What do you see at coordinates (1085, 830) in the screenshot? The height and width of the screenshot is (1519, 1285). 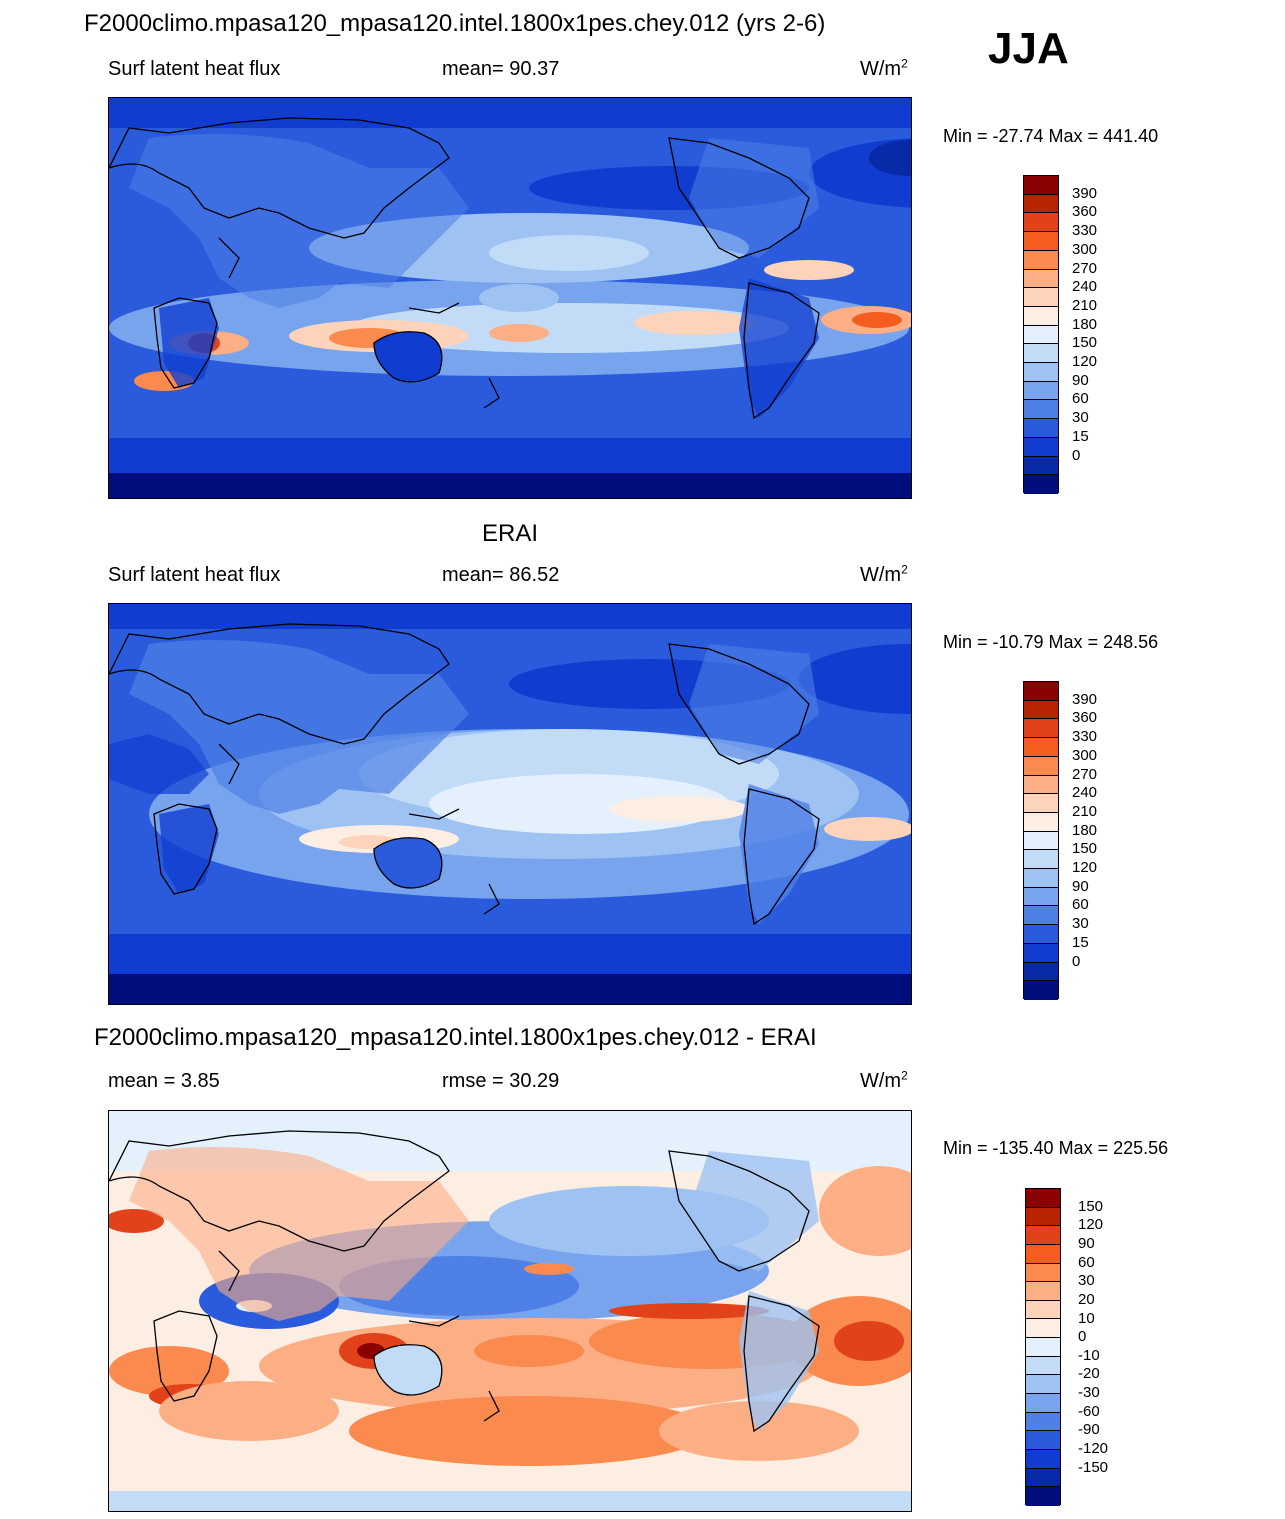 I see `colorbar-tick-label: 180` at bounding box center [1085, 830].